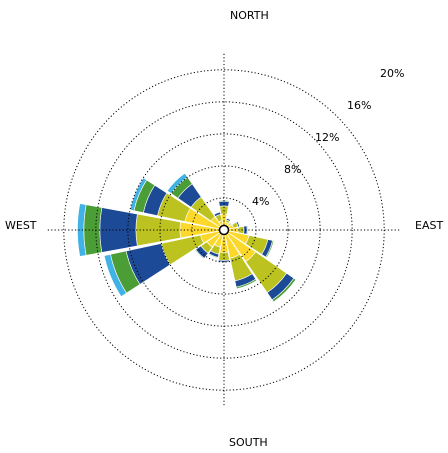 The height and width of the screenshot is (453, 448). I want to click on grid-ring, so click(224, 230).